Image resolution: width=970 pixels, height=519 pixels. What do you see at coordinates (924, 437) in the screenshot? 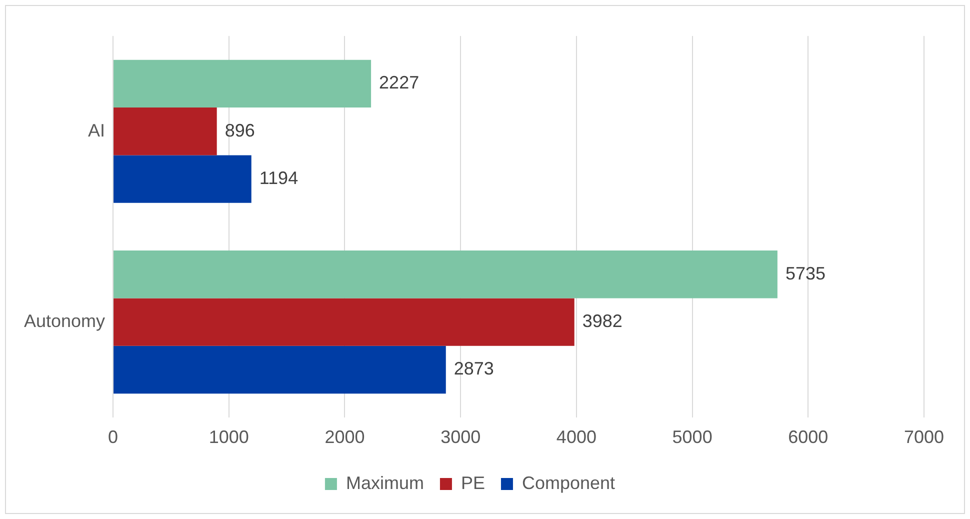
I see `x-tick-label: 7000` at bounding box center [924, 437].